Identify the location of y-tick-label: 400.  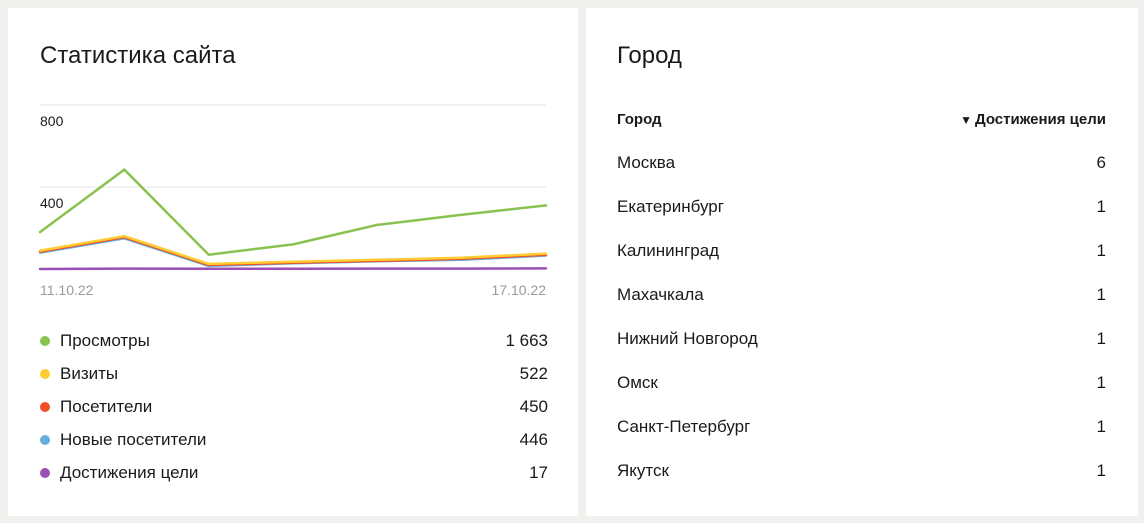
(52, 203).